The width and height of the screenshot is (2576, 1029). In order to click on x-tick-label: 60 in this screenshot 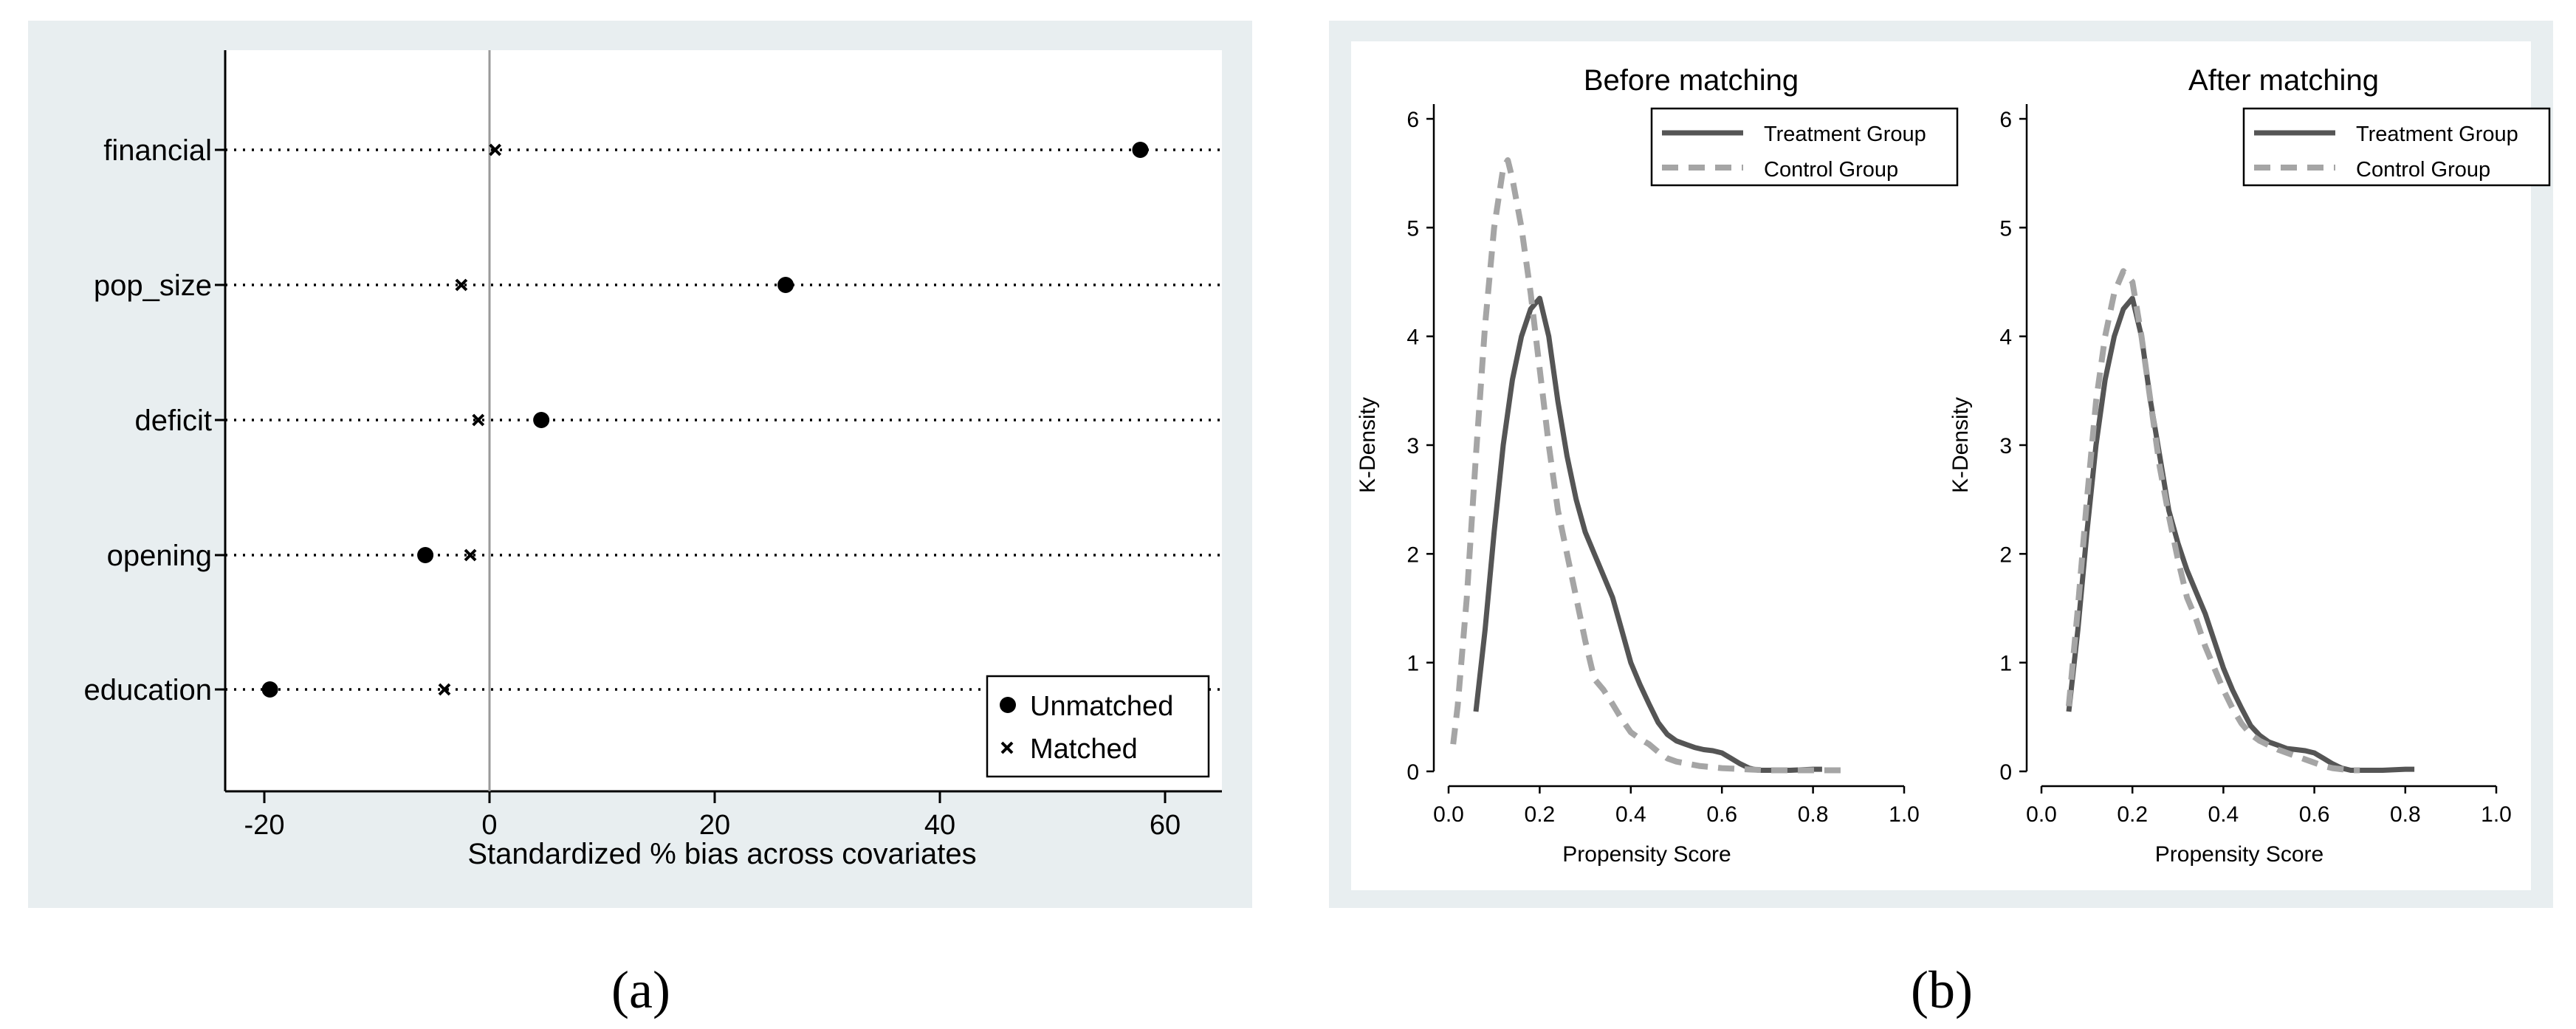, I will do `click(1165, 826)`.